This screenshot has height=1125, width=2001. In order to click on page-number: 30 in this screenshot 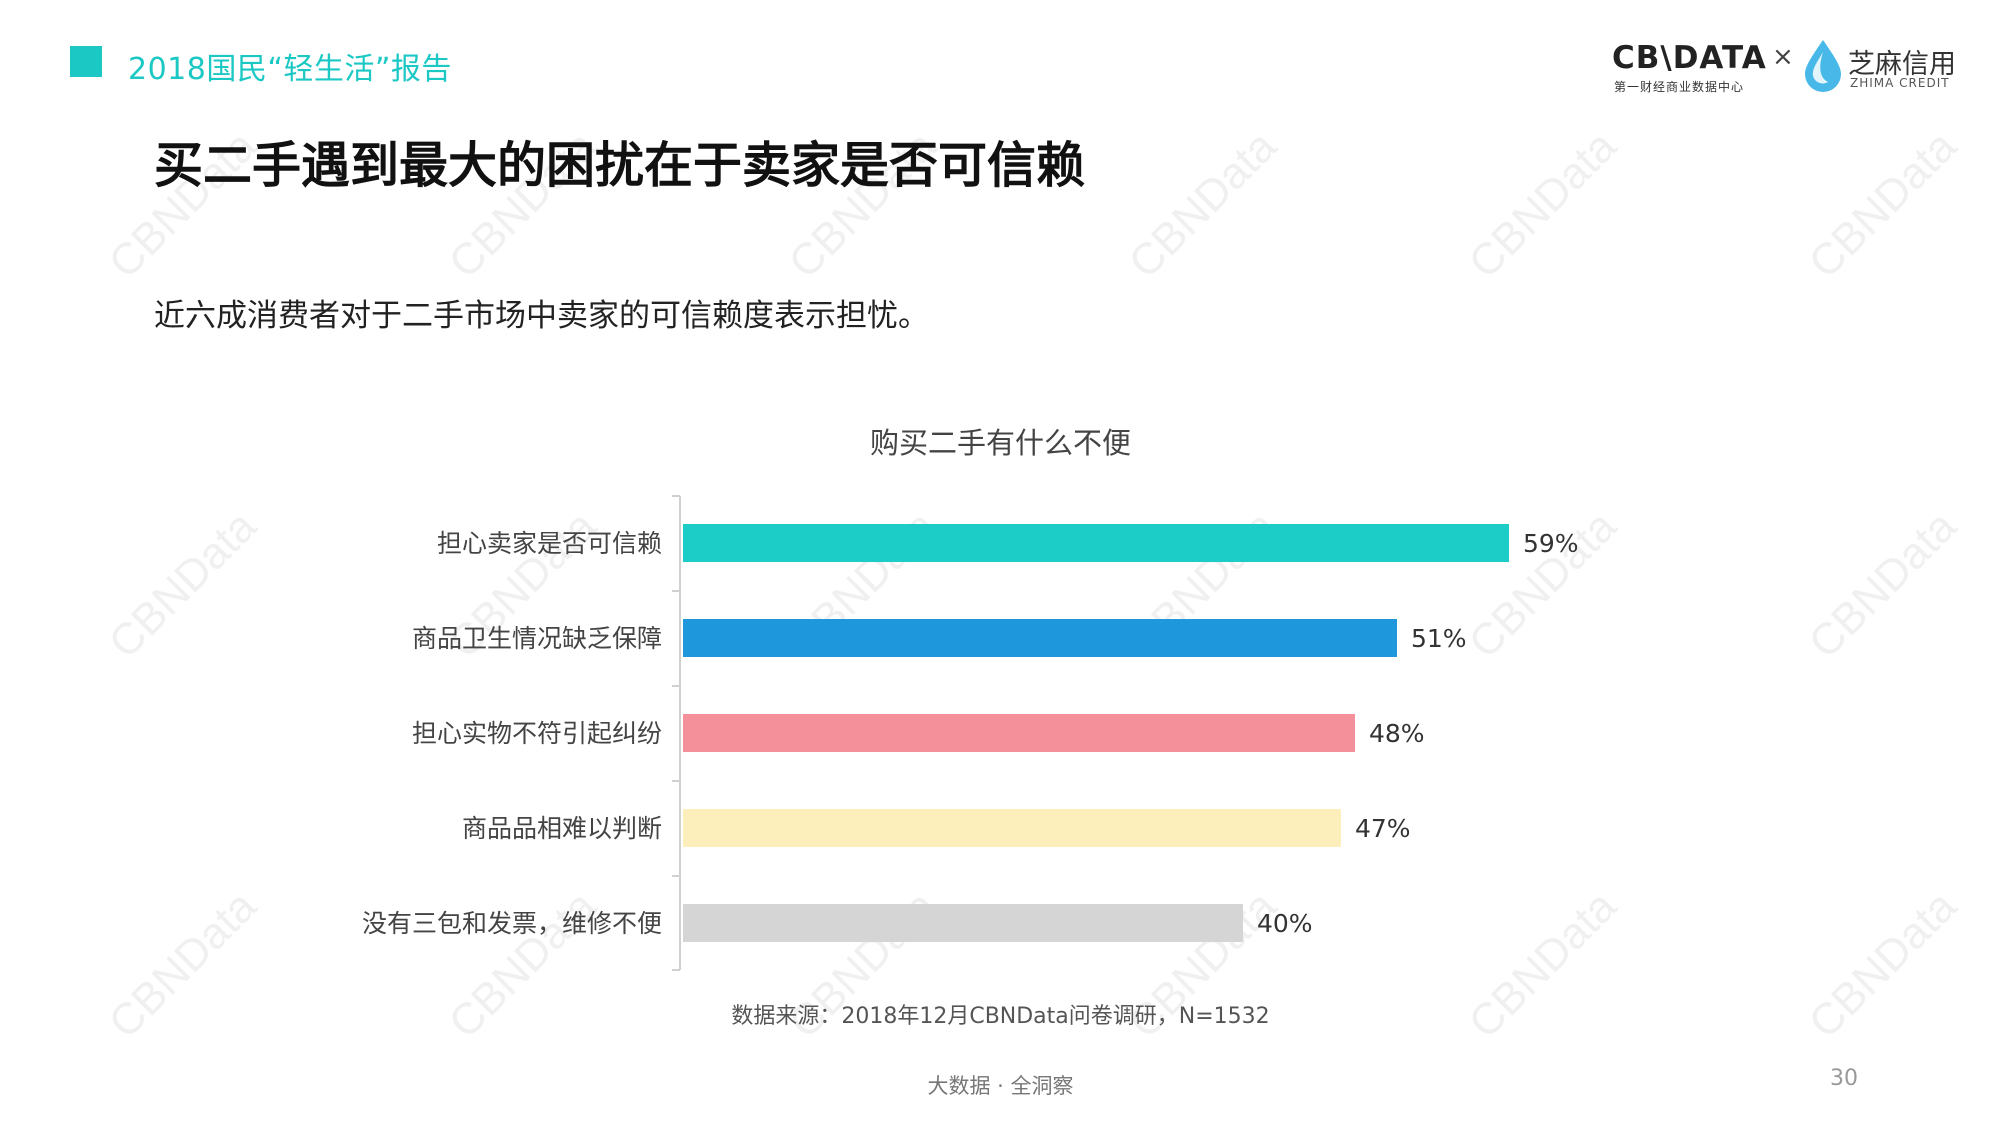, I will do `click(1844, 1078)`.